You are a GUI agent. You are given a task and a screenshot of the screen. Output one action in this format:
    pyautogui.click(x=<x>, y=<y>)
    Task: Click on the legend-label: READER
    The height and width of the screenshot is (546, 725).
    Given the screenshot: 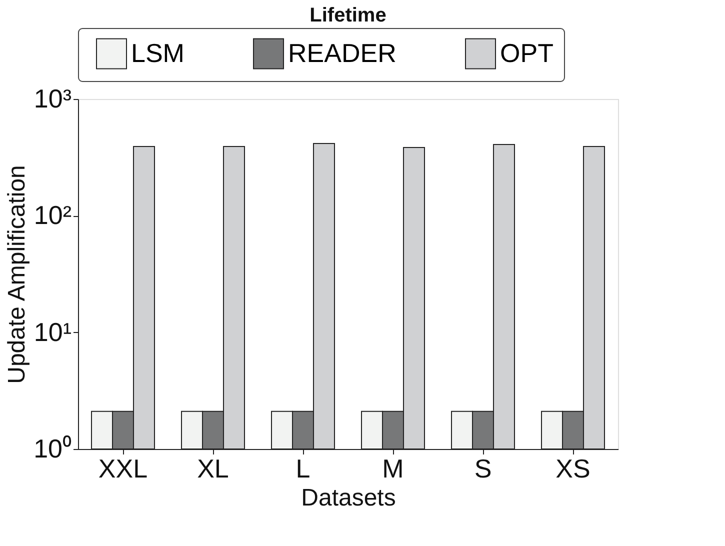 What is the action you would take?
    pyautogui.click(x=342, y=53)
    